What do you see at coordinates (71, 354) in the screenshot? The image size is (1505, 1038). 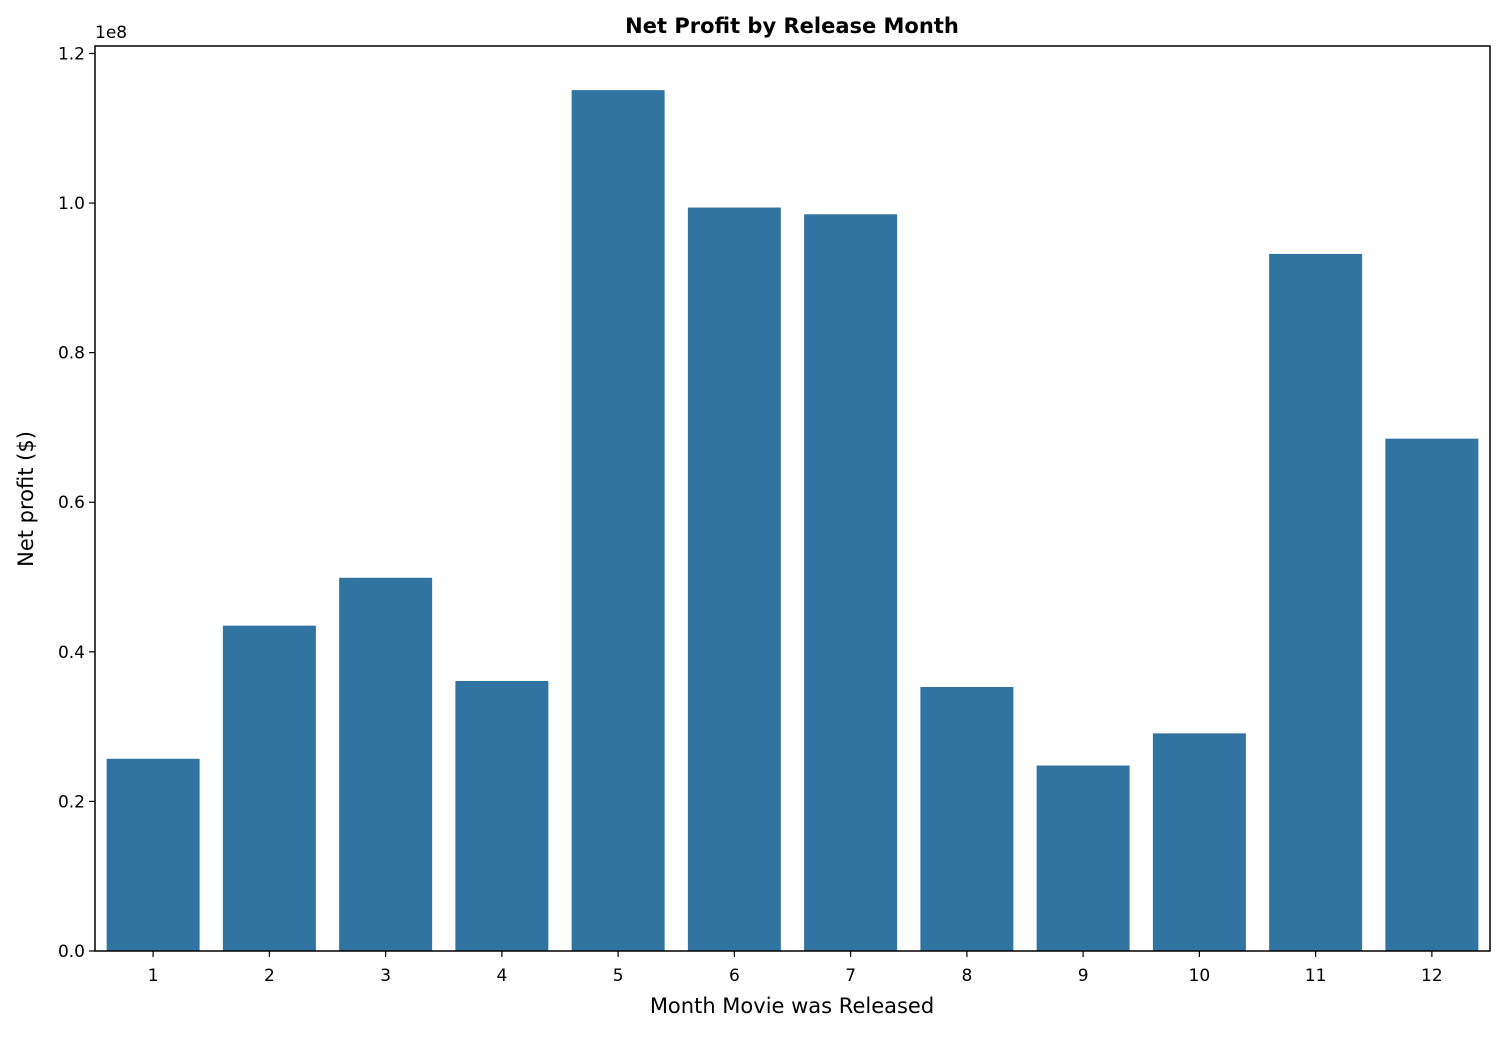 I see `y-tick-label: 0.8` at bounding box center [71, 354].